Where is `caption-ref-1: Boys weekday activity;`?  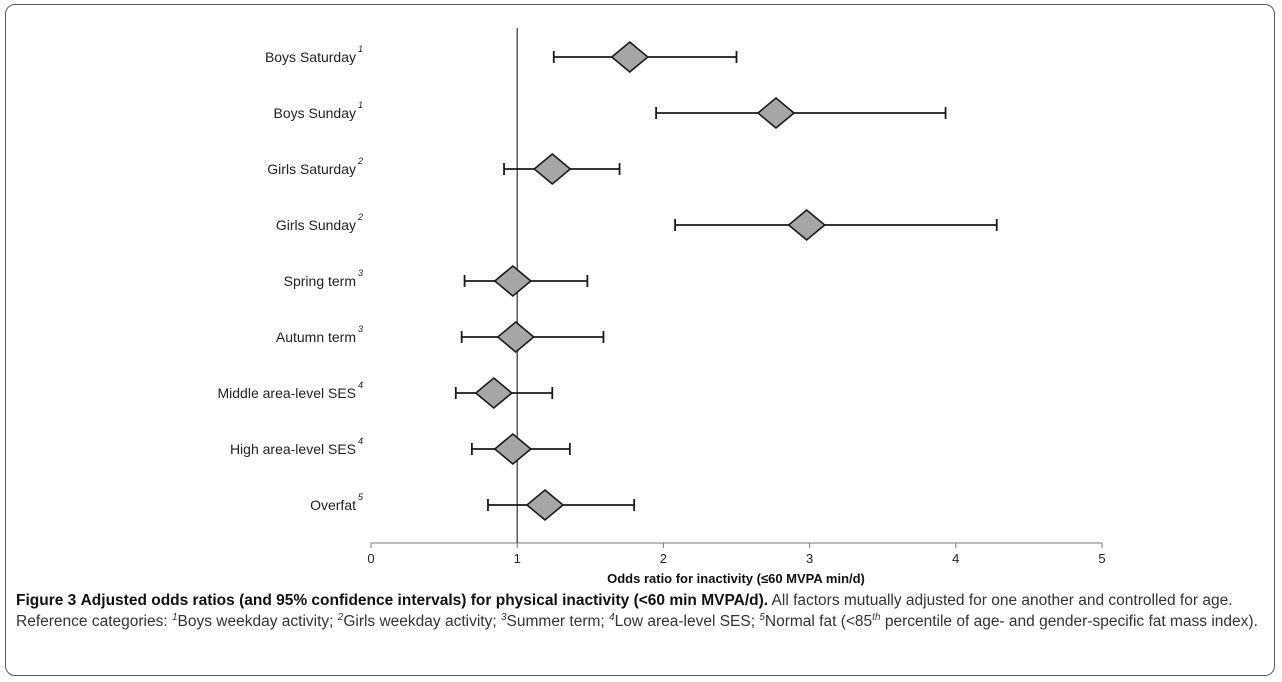
caption-ref-1: Boys weekday activity; is located at coordinates (255, 621).